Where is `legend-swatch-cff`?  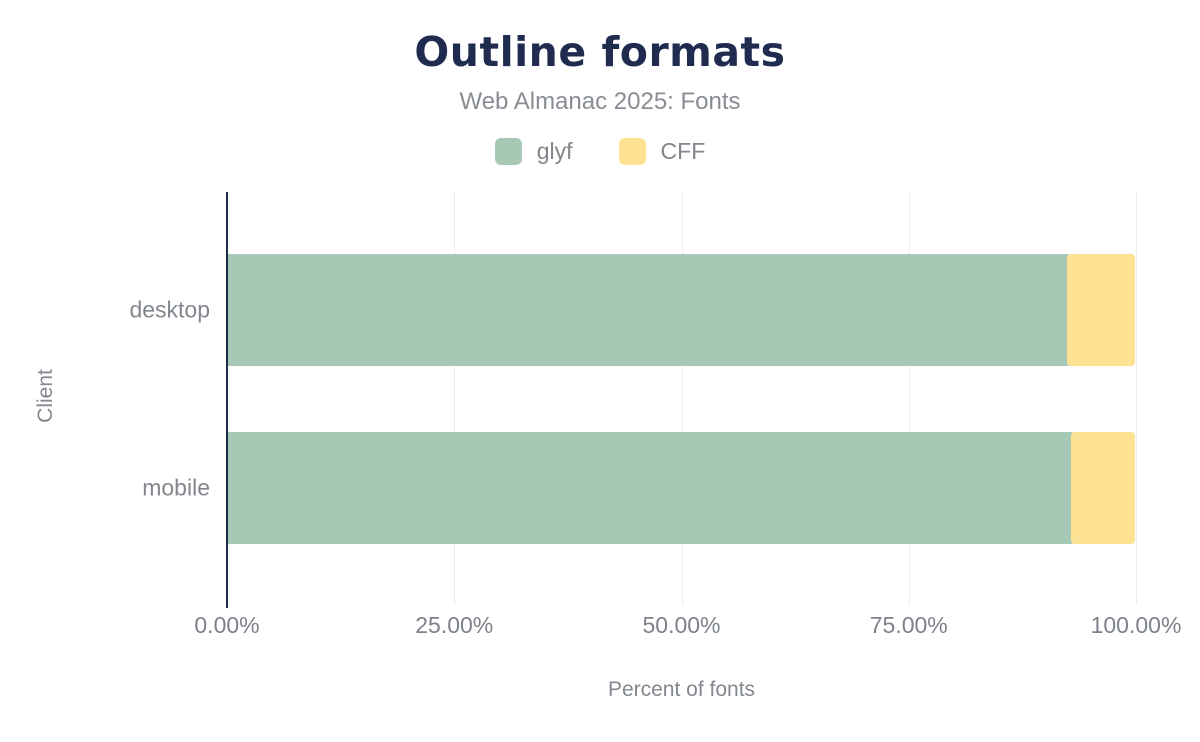 legend-swatch-cff is located at coordinates (632, 151).